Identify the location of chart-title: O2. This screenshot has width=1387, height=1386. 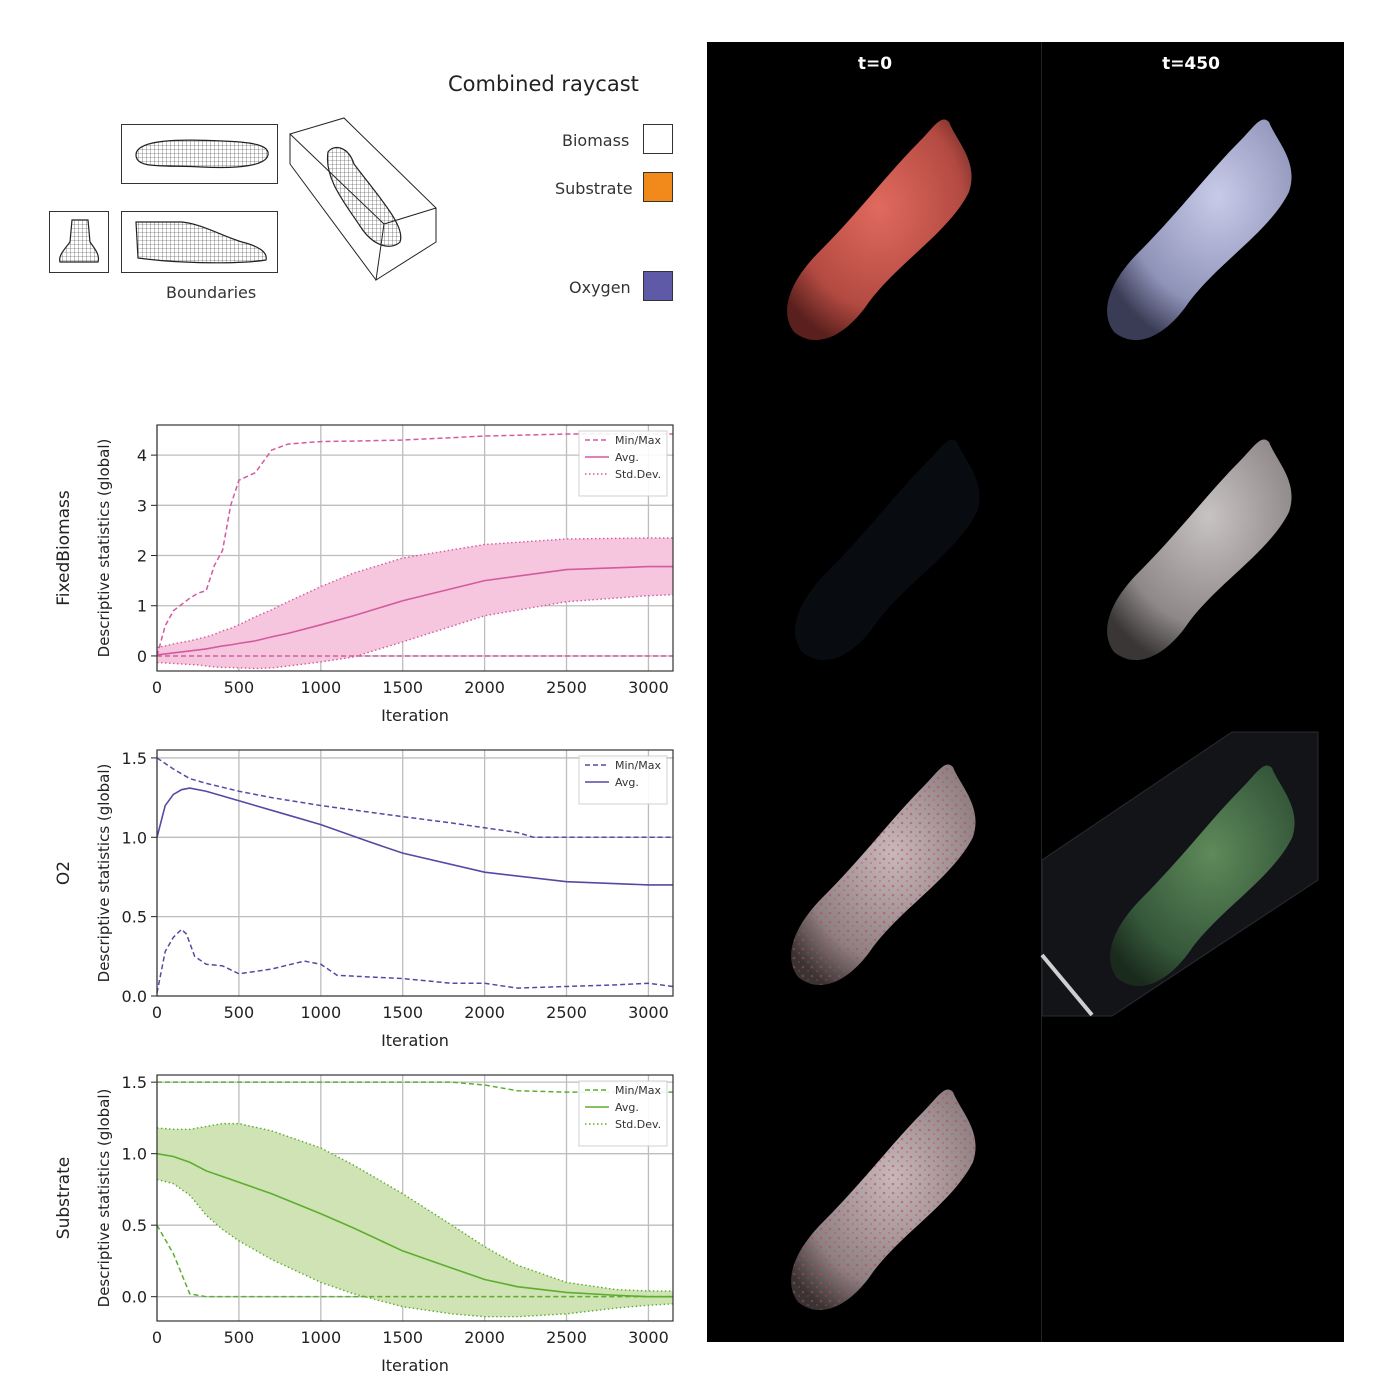
(64, 873).